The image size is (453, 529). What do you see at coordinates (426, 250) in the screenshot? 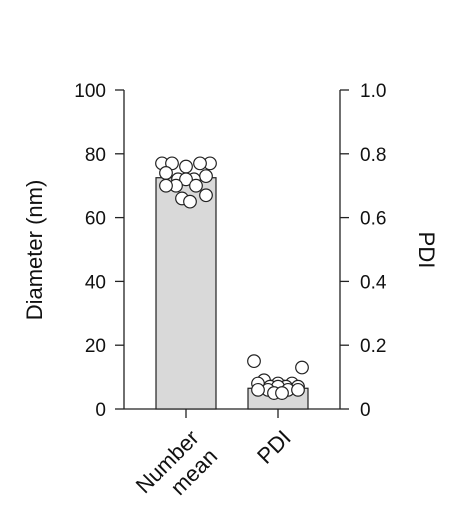
I see `y-axis-title-right: PDI` at bounding box center [426, 250].